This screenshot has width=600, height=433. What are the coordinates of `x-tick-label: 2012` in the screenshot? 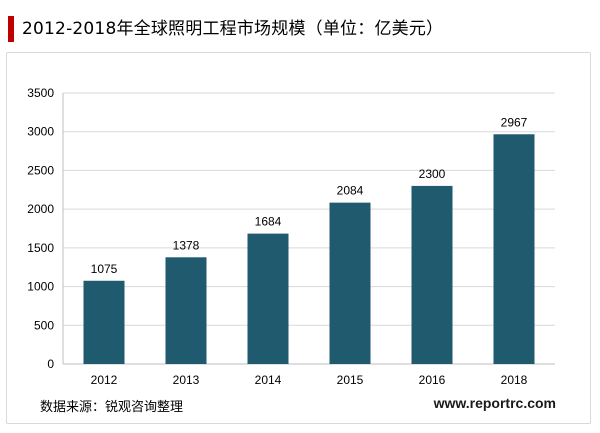 It's located at (104, 380).